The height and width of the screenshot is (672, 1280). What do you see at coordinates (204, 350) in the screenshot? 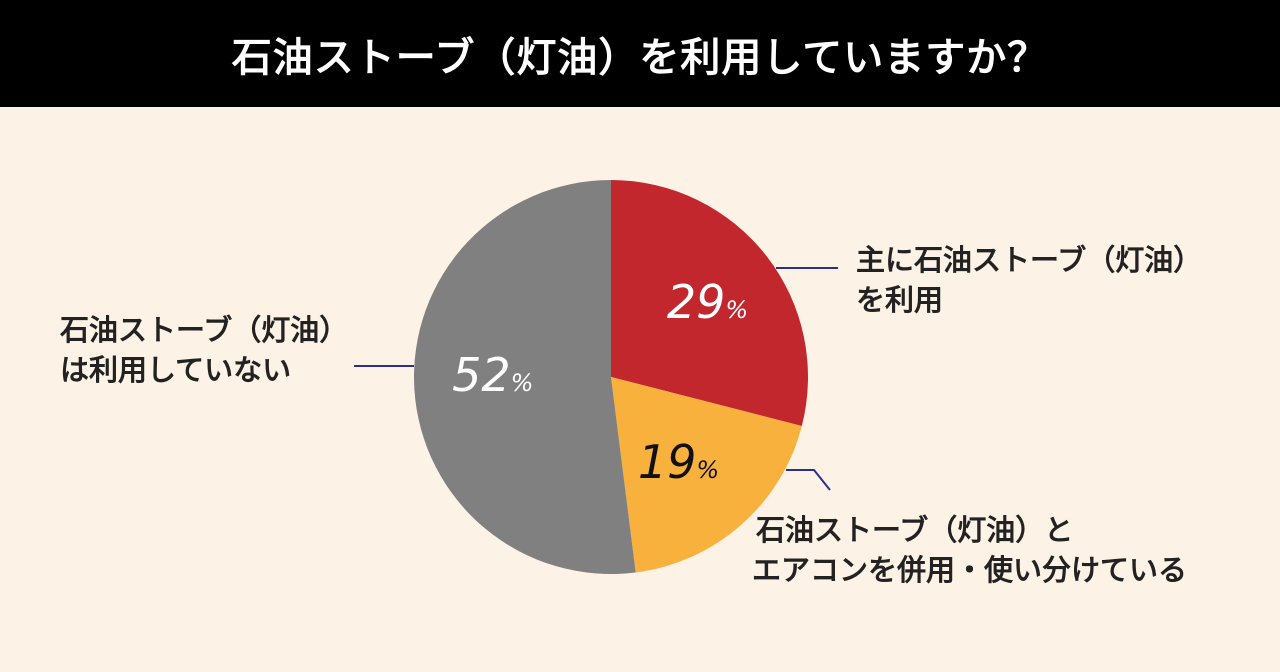
I see `slice-label-not-used: 石油ストーブ（灯油） は利用していない` at bounding box center [204, 350].